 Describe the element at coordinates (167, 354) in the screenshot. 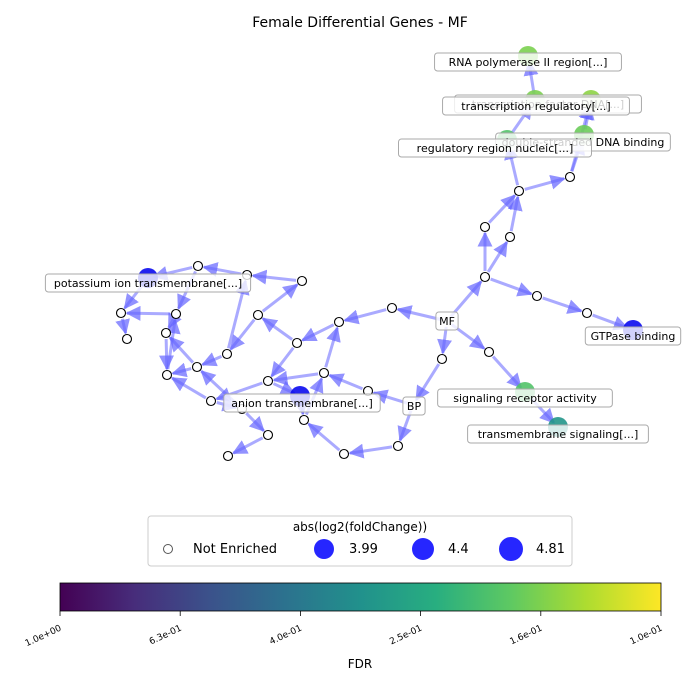

I see `edge-h19-h20` at that location.